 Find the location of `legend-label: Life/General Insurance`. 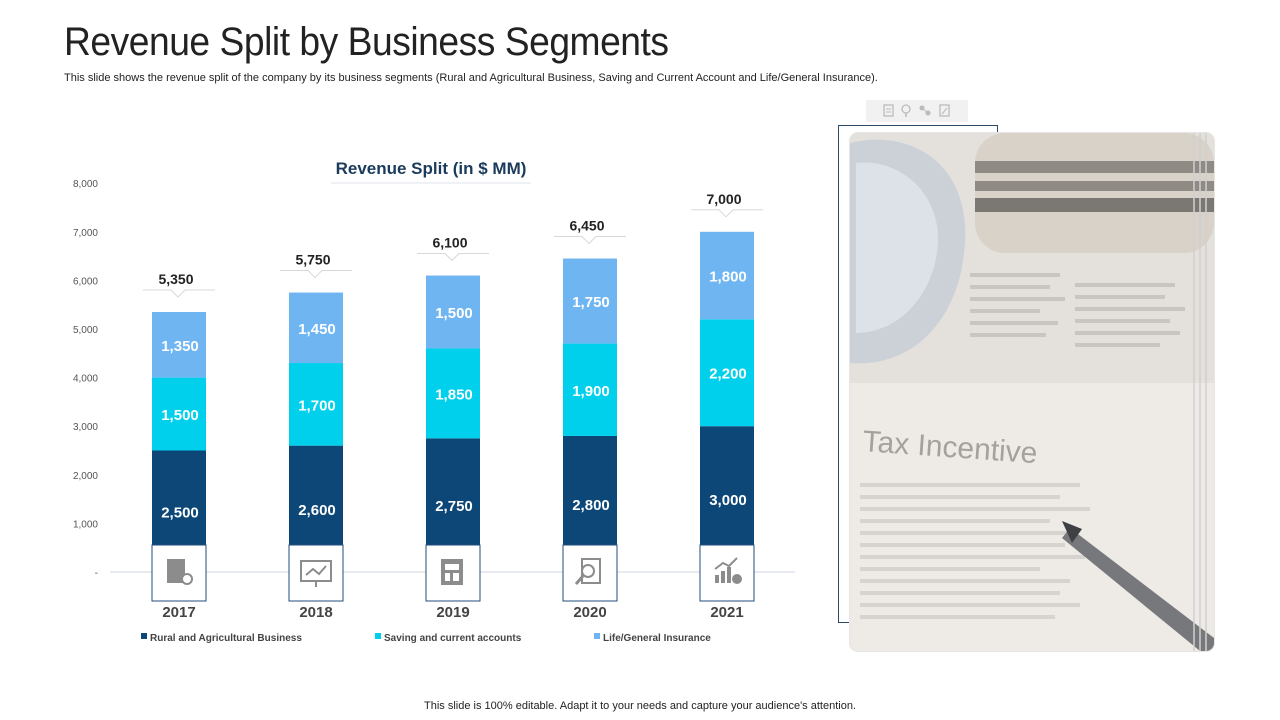

legend-label: Life/General Insurance is located at coordinates (657, 638).